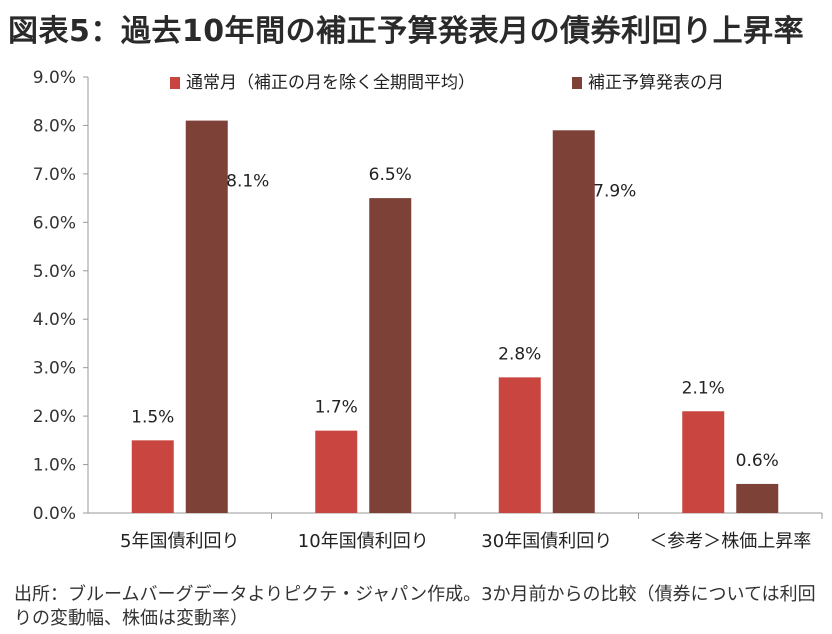 The height and width of the screenshot is (634, 832). I want to click on data-label: 6.5%, so click(390, 175).